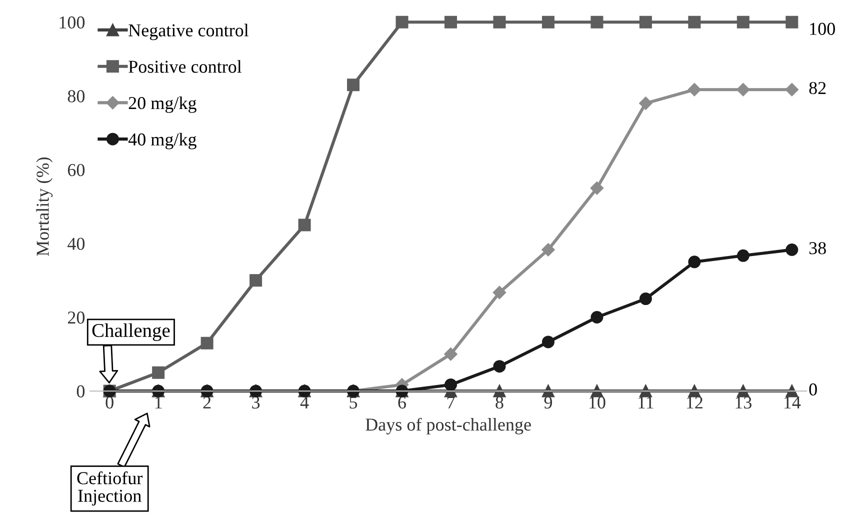 This screenshot has width=858, height=527. Describe the element at coordinates (110, 402) in the screenshot. I see `x-tick-label: 0` at that location.